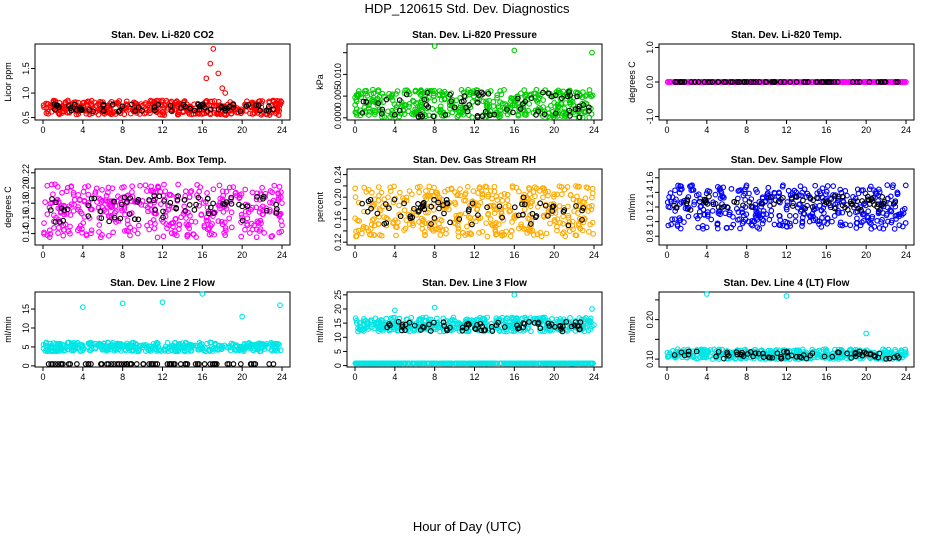 This screenshot has height=540, width=936. I want to click on y-tick-label: 0.010, so click(338, 74).